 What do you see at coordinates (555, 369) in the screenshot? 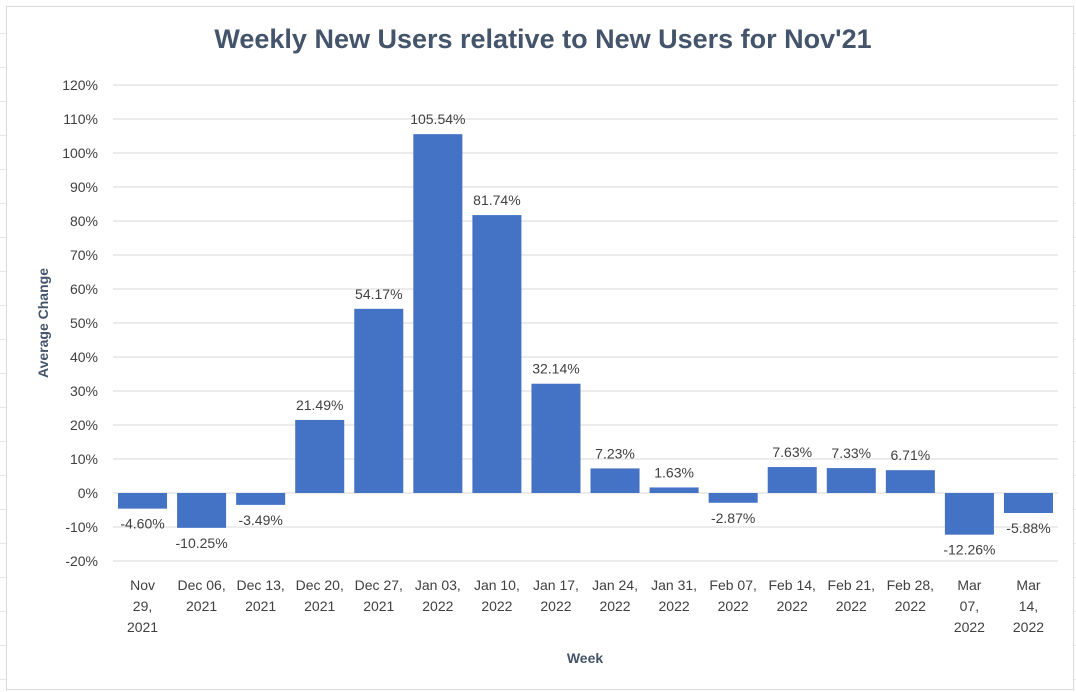
I see `data-label: 32.14%` at bounding box center [555, 369].